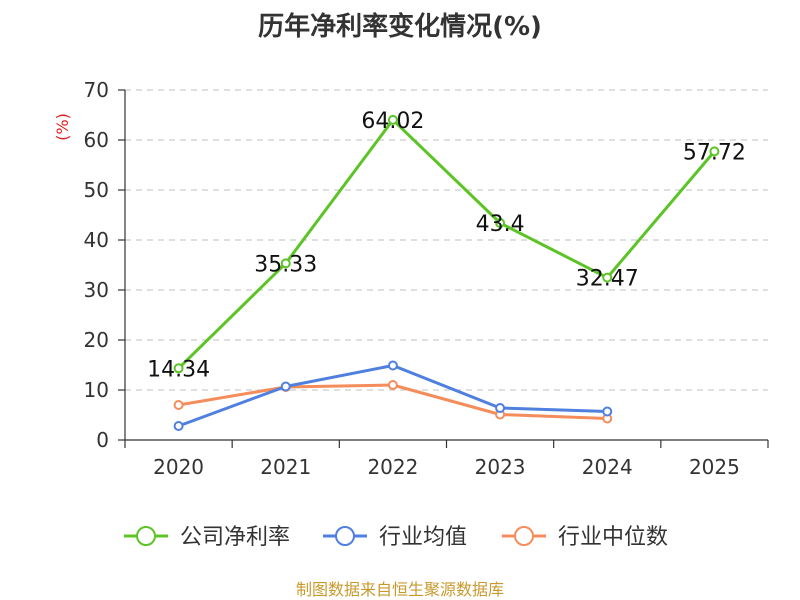 This screenshot has height=600, width=800. I want to click on legend-item-2: 行业中位数, so click(585, 537).